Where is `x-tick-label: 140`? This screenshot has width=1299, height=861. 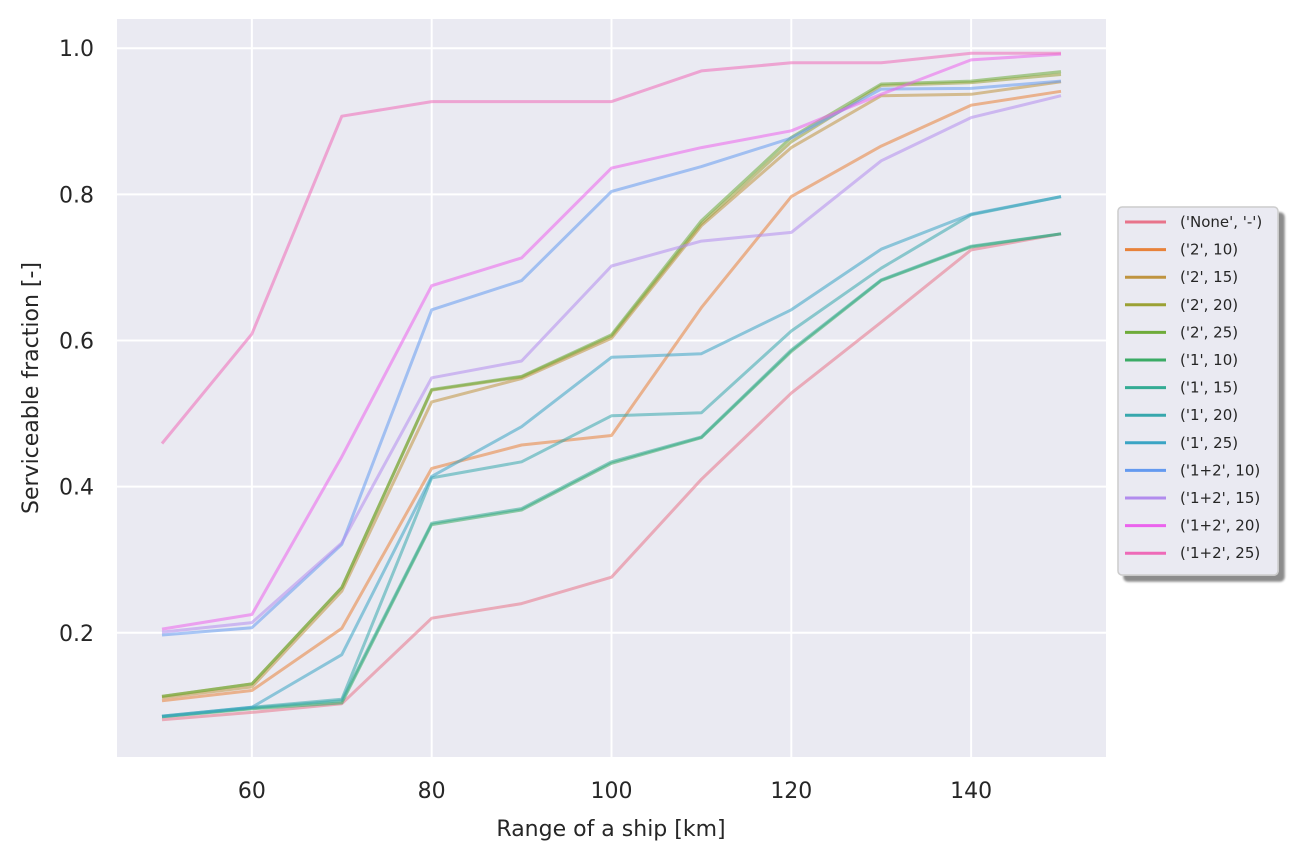 x-tick-label: 140 is located at coordinates (971, 791).